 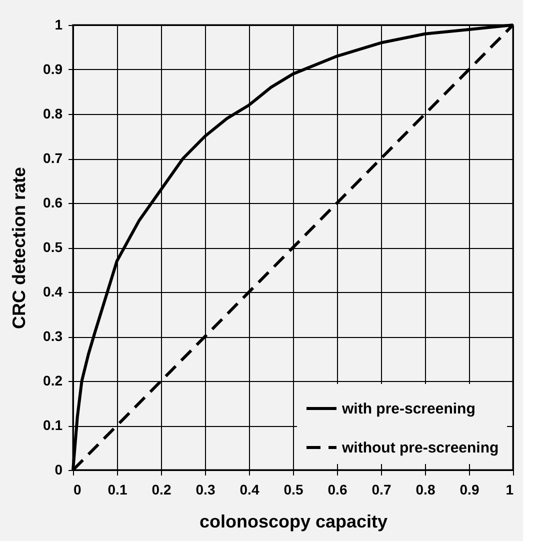 I want to click on y-tick-label: 0.1, so click(x=53, y=425).